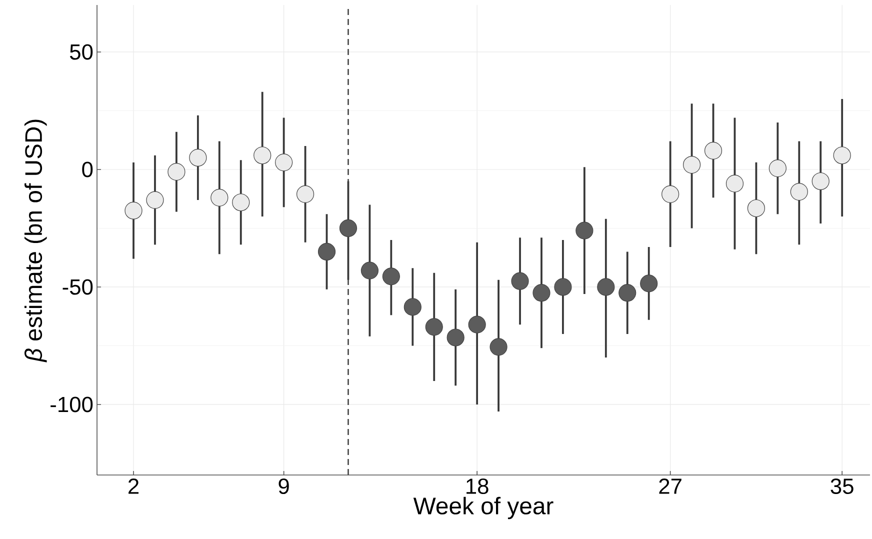  Describe the element at coordinates (81, 52) in the screenshot. I see `y-tick-label: 50` at that location.